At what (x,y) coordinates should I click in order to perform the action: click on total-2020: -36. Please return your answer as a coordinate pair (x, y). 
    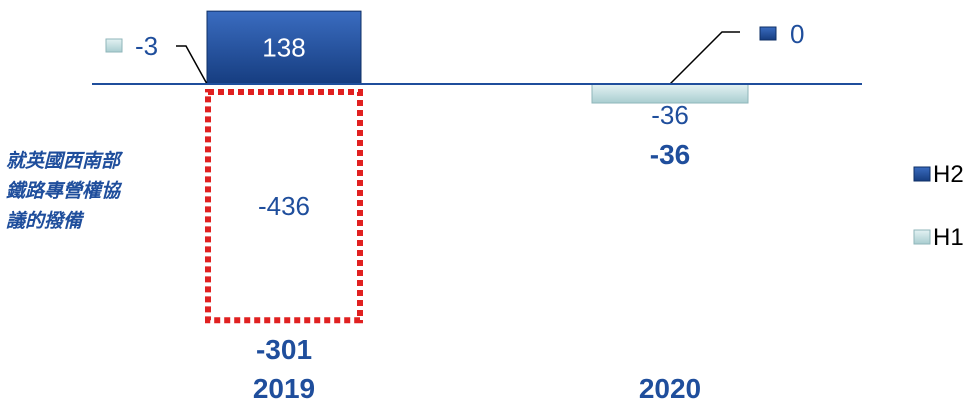
    Looking at the image, I should click on (670, 154).